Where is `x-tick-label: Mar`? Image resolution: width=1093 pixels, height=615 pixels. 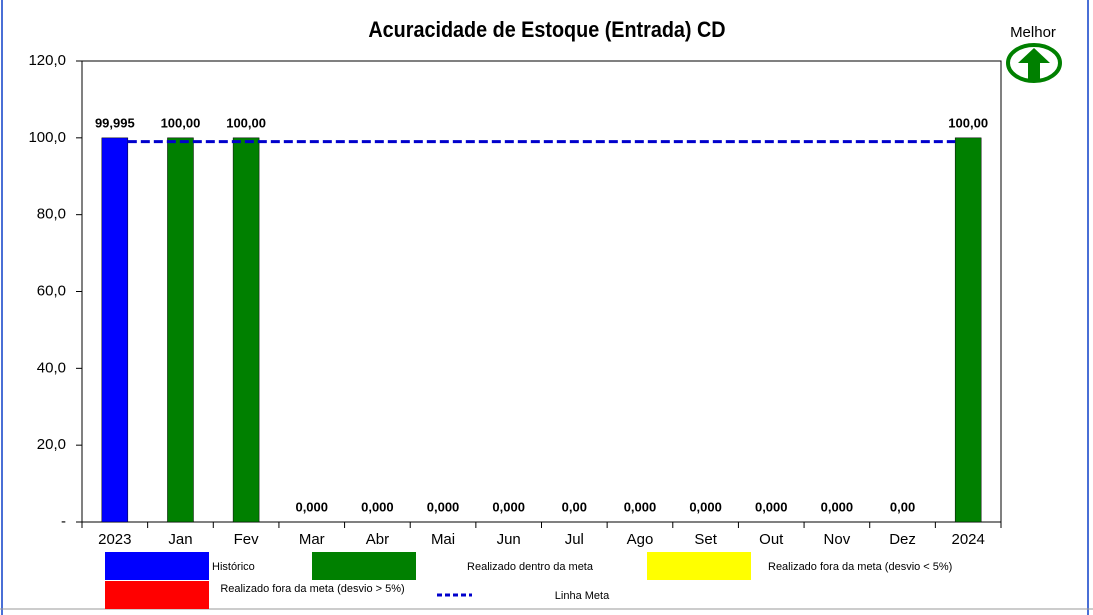 x-tick-label: Mar is located at coordinates (312, 539).